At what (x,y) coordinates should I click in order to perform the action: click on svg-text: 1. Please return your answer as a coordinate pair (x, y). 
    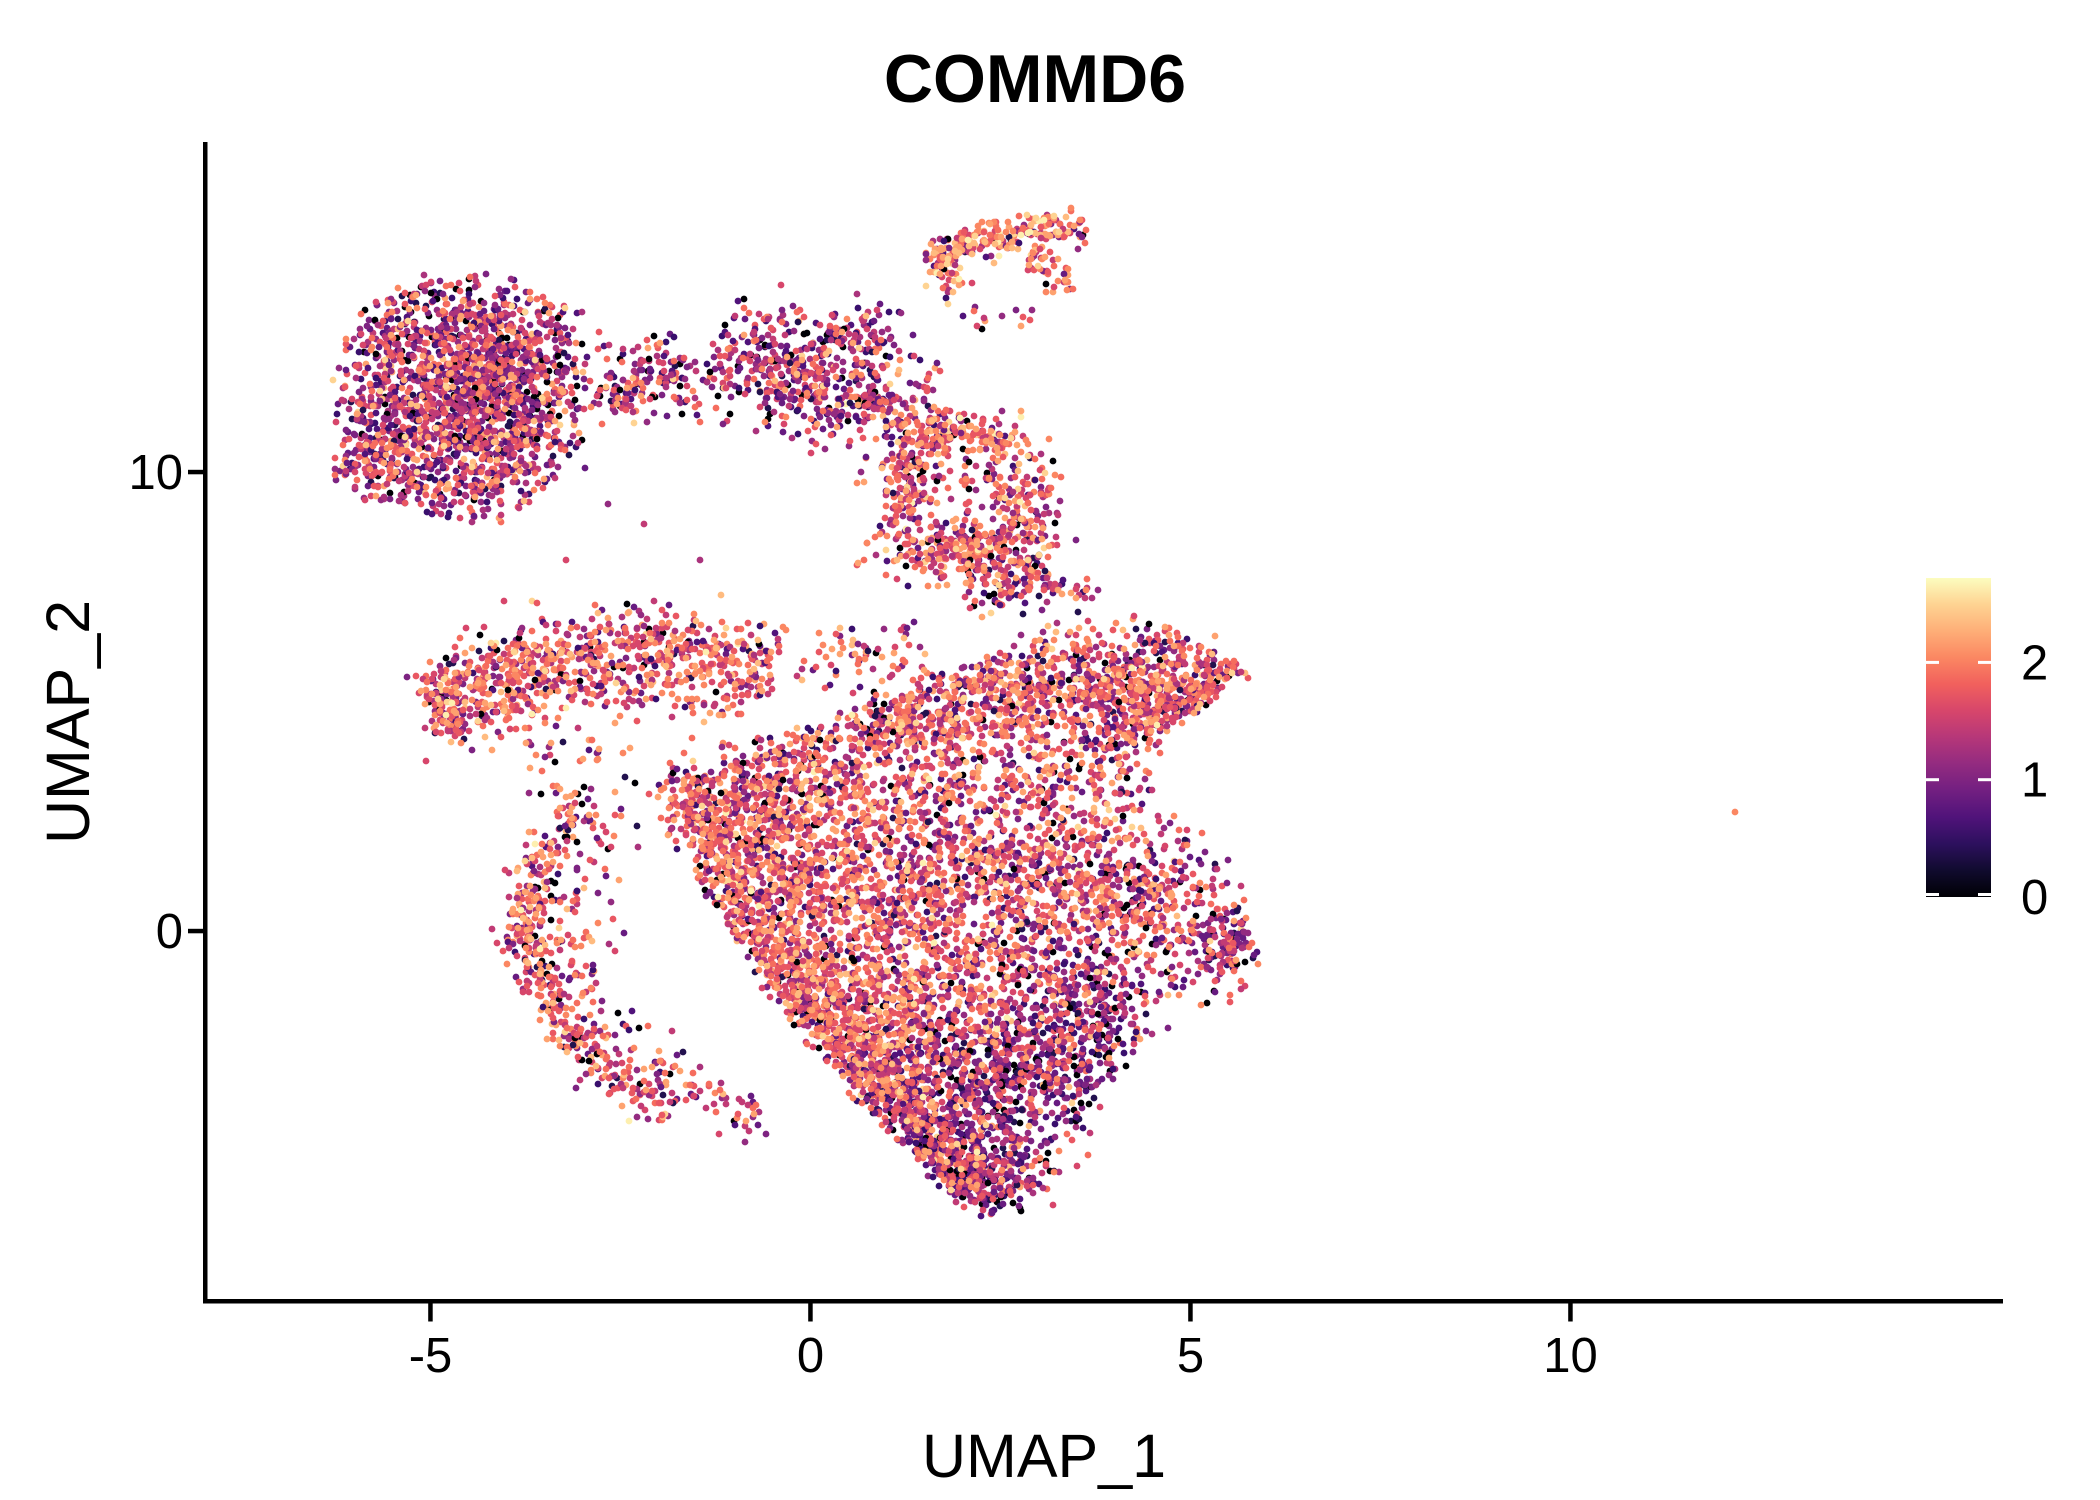
    Looking at the image, I should click on (2034, 781).